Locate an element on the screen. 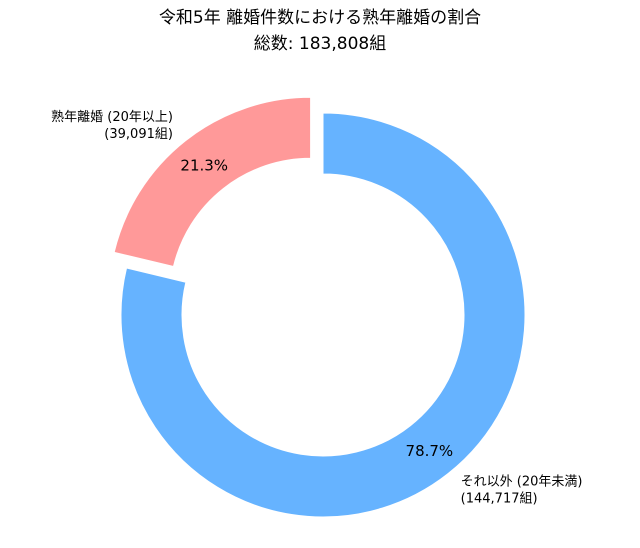 The height and width of the screenshot is (548, 640). slice-name-label: それ以外 (20年未満) is located at coordinates (522, 481).